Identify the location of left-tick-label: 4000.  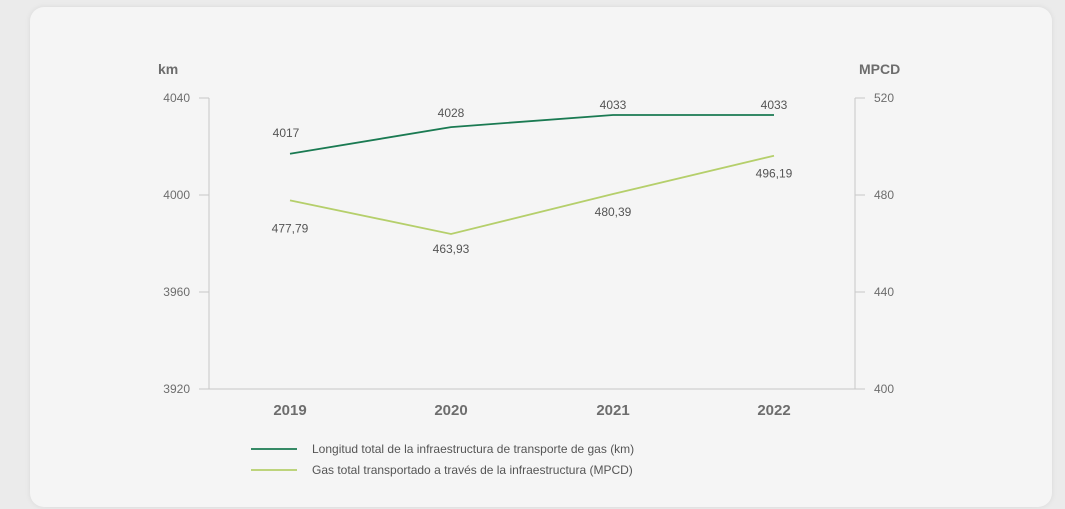
(176, 195).